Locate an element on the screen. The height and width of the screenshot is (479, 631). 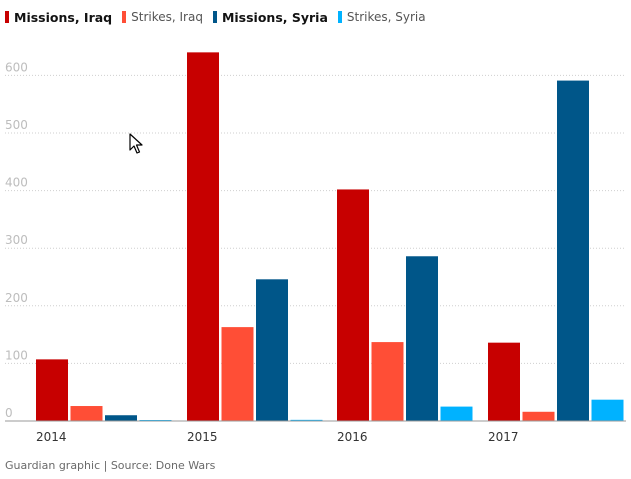
x-tick-label: 2014 is located at coordinates (51, 437).